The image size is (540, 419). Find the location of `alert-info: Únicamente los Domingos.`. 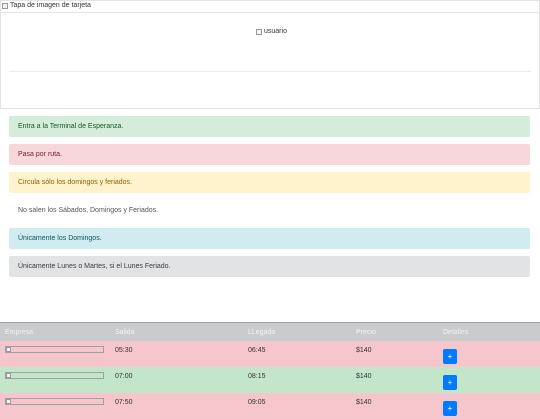

alert-info: Únicamente los Domingos. is located at coordinates (269, 238).